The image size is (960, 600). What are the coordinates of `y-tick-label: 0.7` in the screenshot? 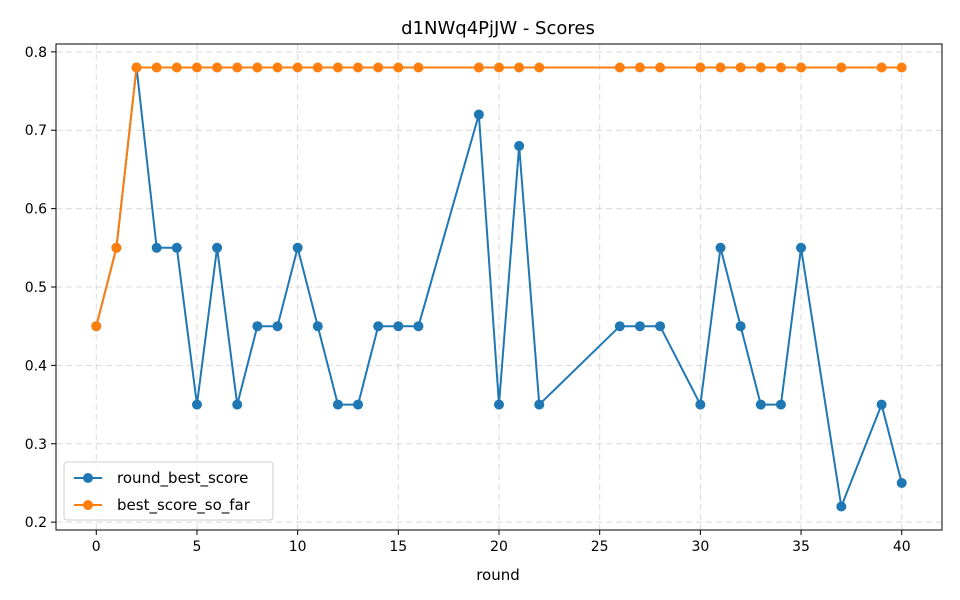 It's located at (36, 131).